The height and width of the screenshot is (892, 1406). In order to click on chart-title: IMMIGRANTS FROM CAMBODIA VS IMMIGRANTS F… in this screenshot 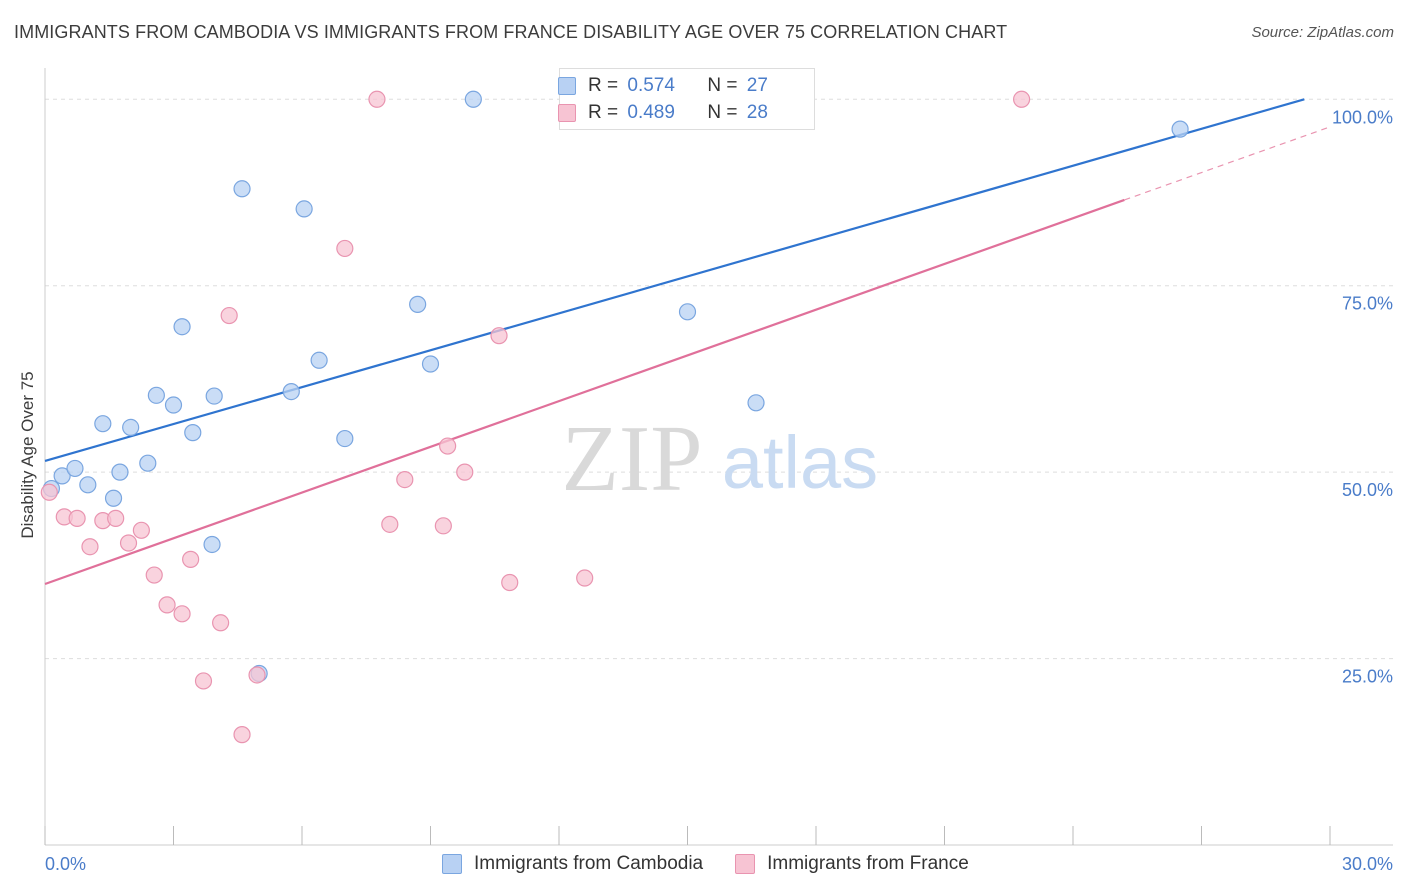, I will do `click(511, 32)`.